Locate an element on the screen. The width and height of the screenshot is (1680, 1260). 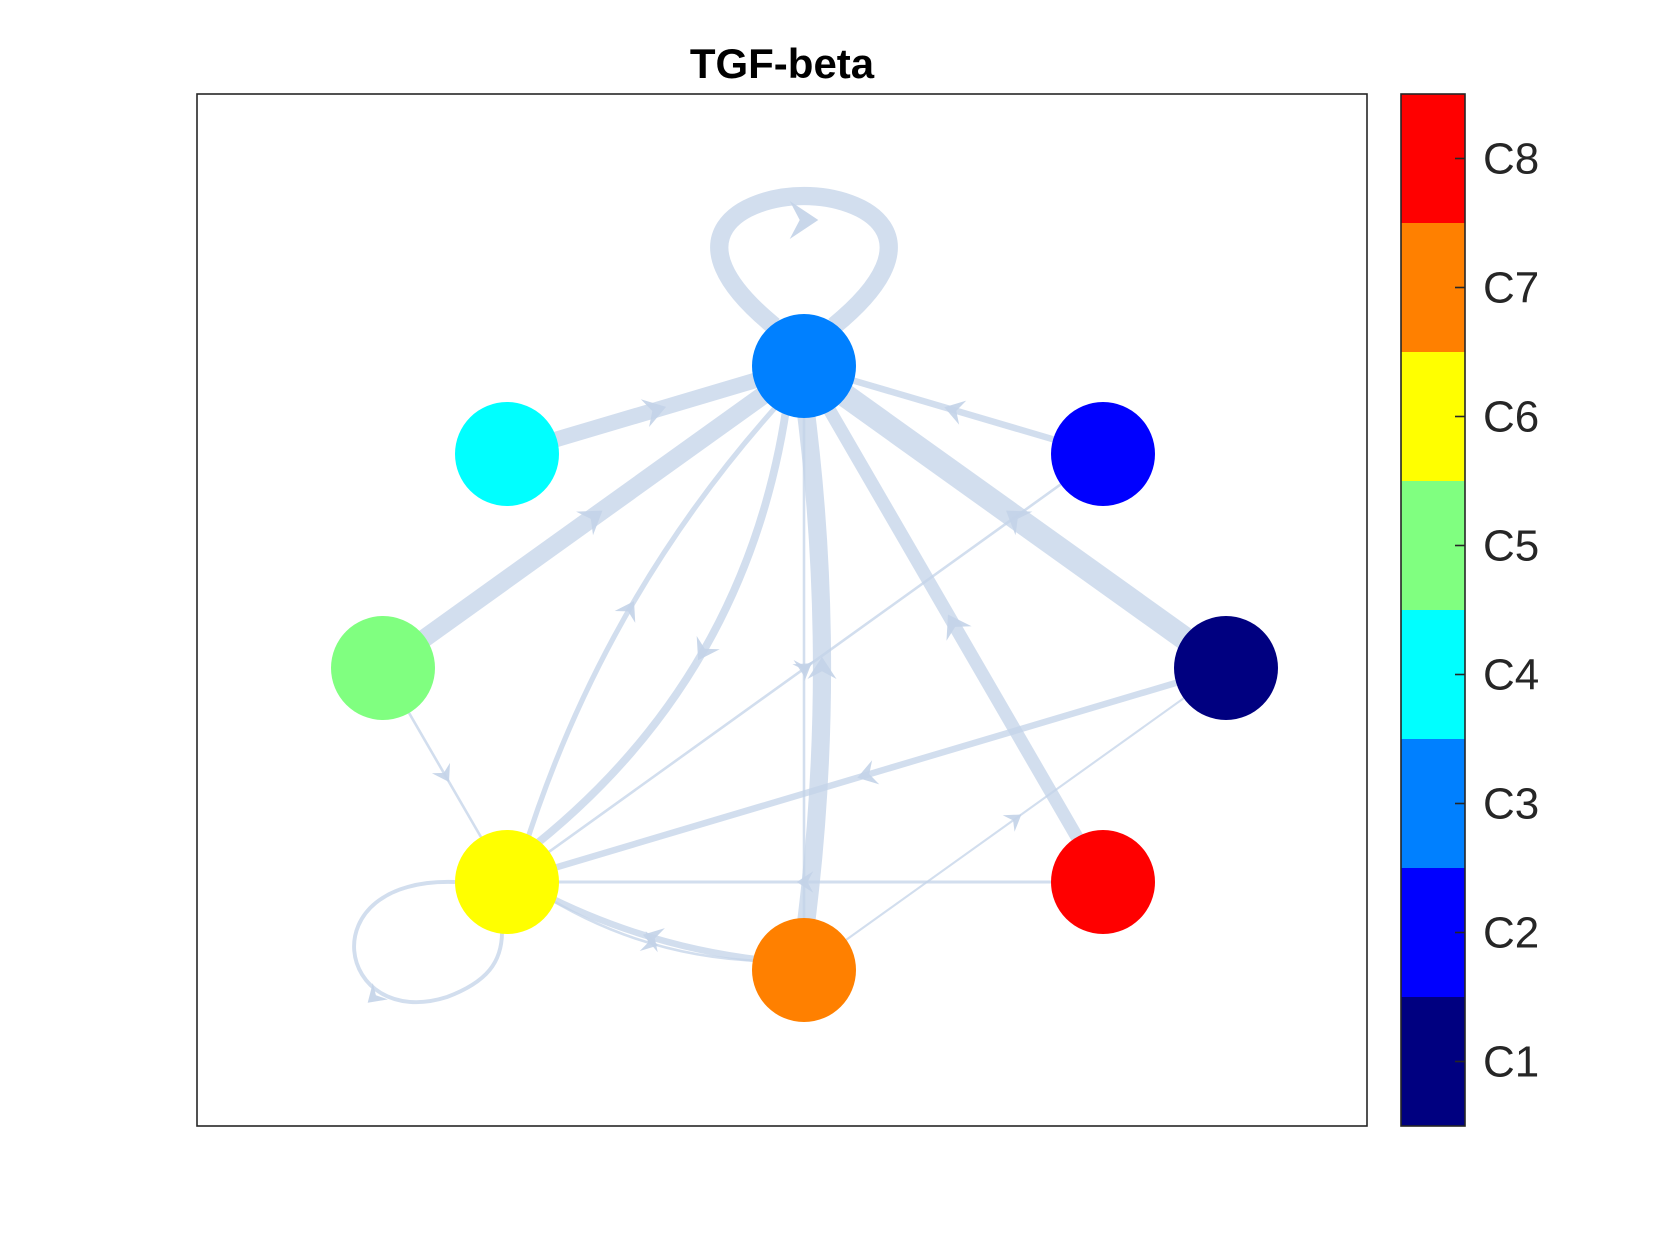
colorbar-segment-c2 is located at coordinates (1433, 932).